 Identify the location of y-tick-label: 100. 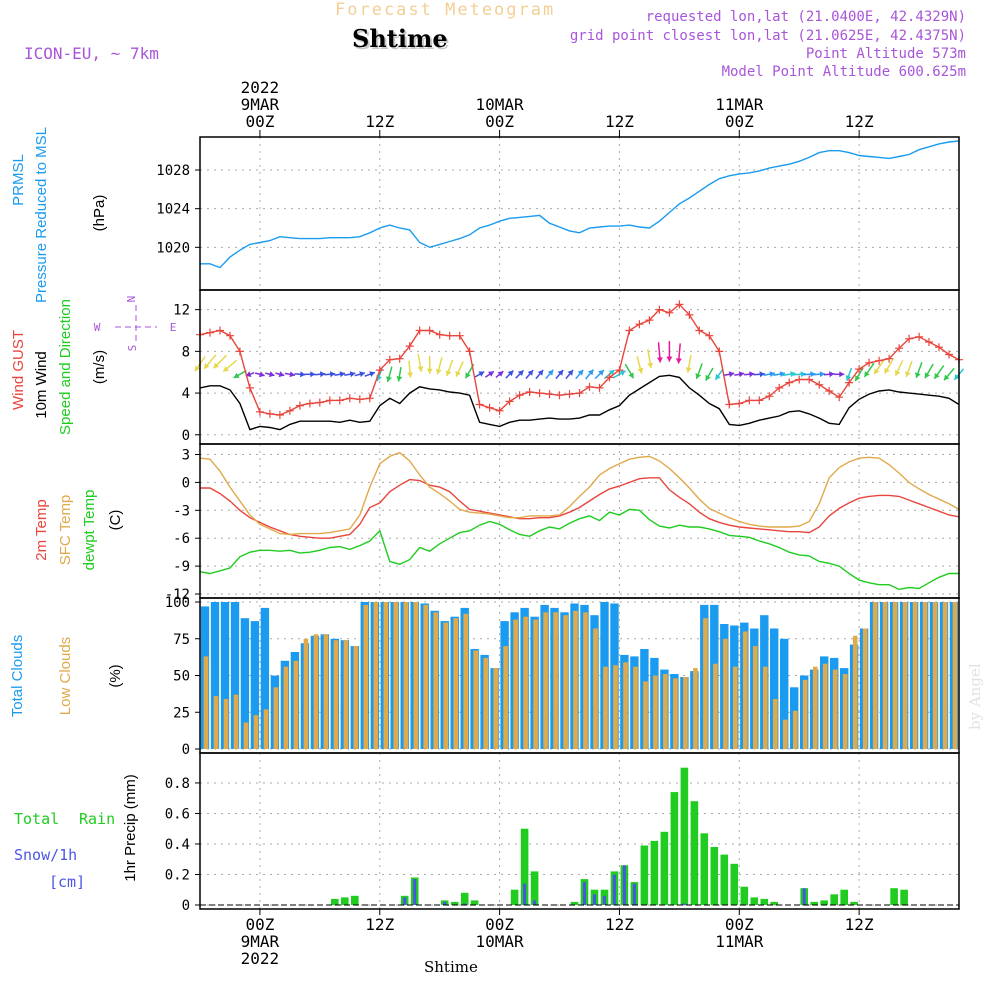
(177, 603).